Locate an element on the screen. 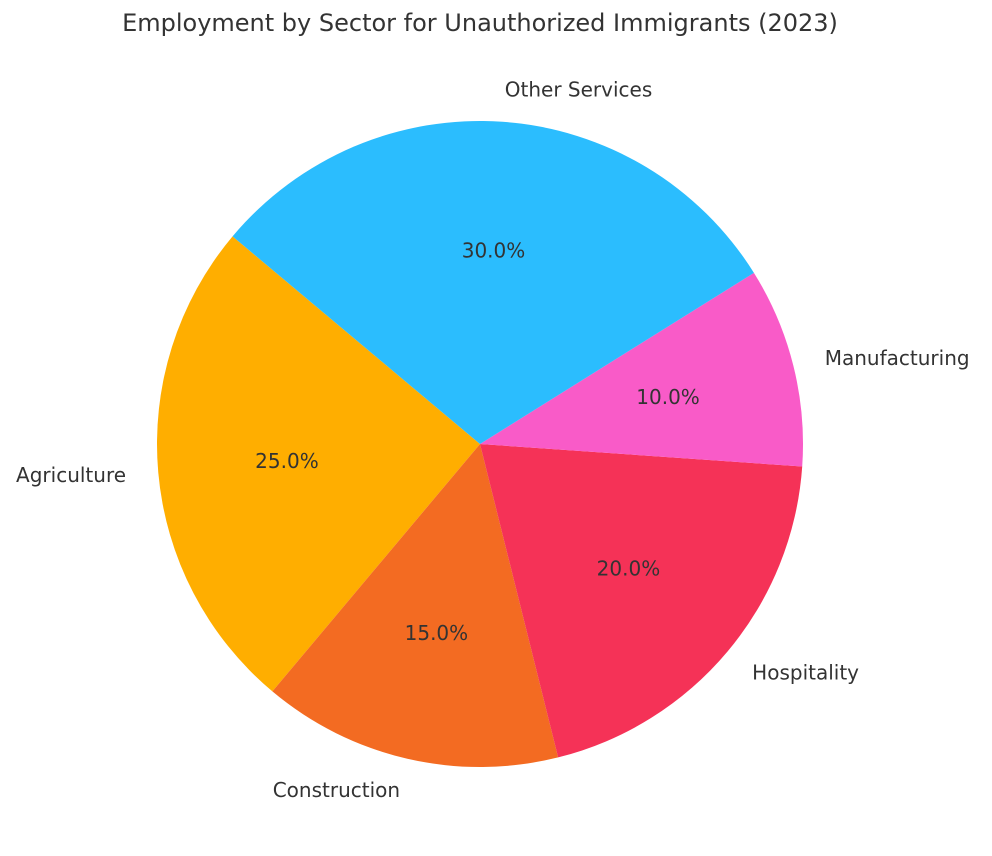  pie-percent-label-agriculture: 25.0% is located at coordinates (287, 461).